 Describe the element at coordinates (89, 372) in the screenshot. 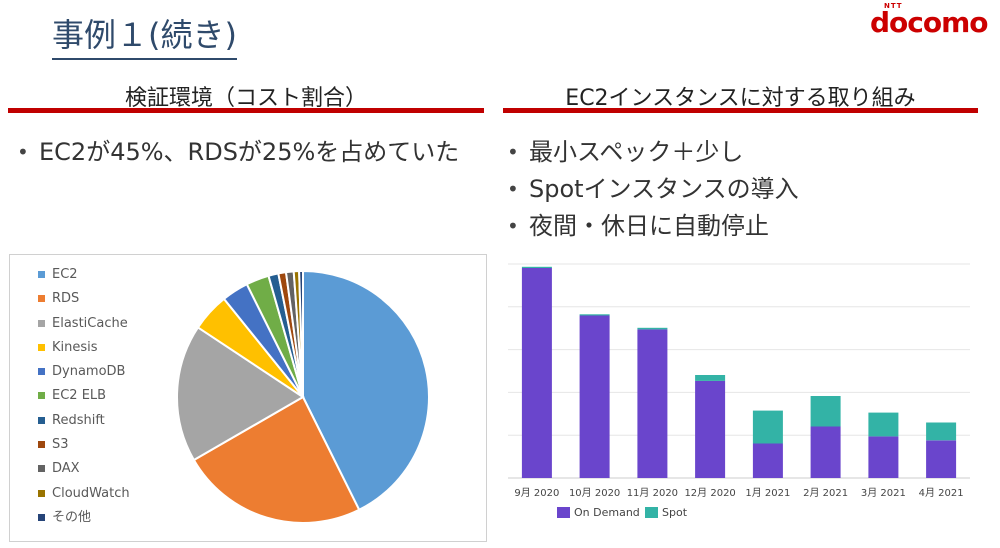

I see `legend-label: DynamoDB` at that location.